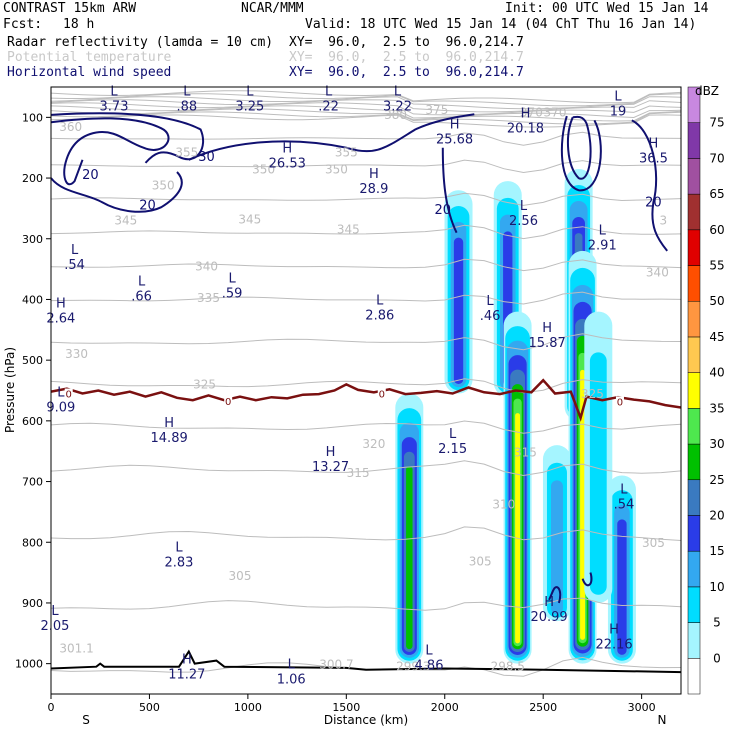  Describe the element at coordinates (716, 266) in the screenshot. I see `colorbar-level-label: 55` at that location.